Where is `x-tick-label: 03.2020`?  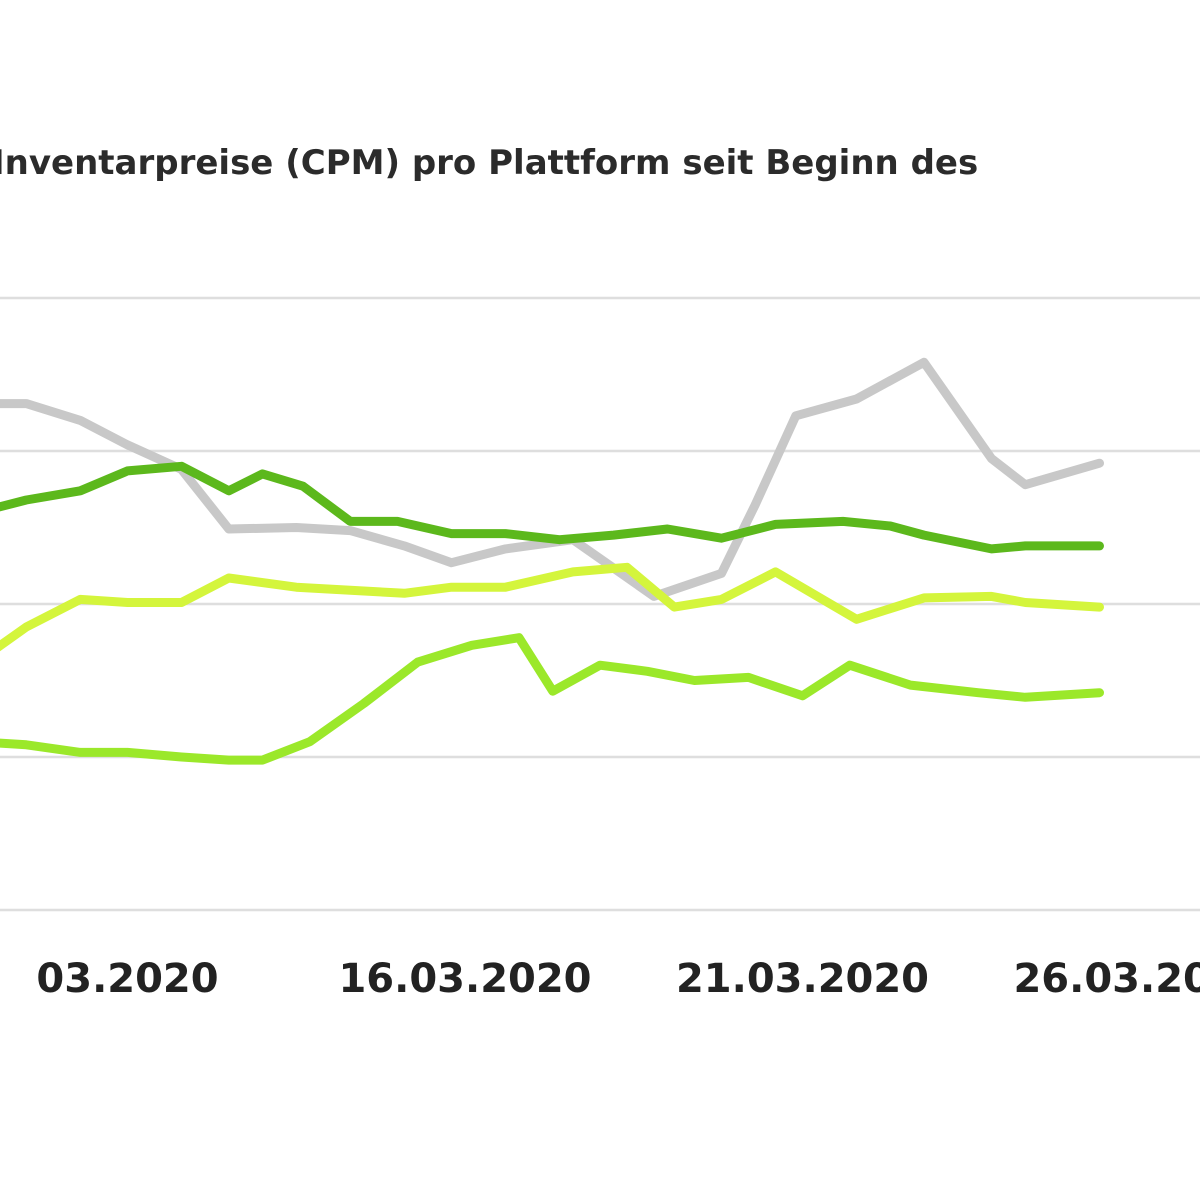 x-tick-label: 03.2020 is located at coordinates (127, 979).